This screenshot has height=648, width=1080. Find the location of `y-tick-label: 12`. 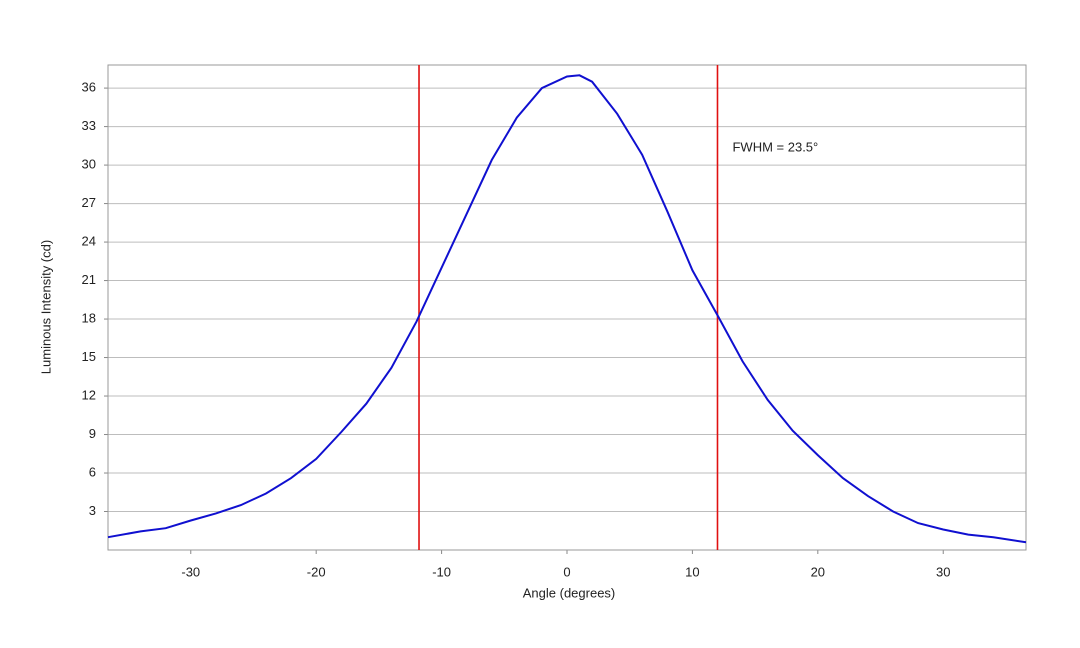

y-tick-label: 12 is located at coordinates (89, 394).